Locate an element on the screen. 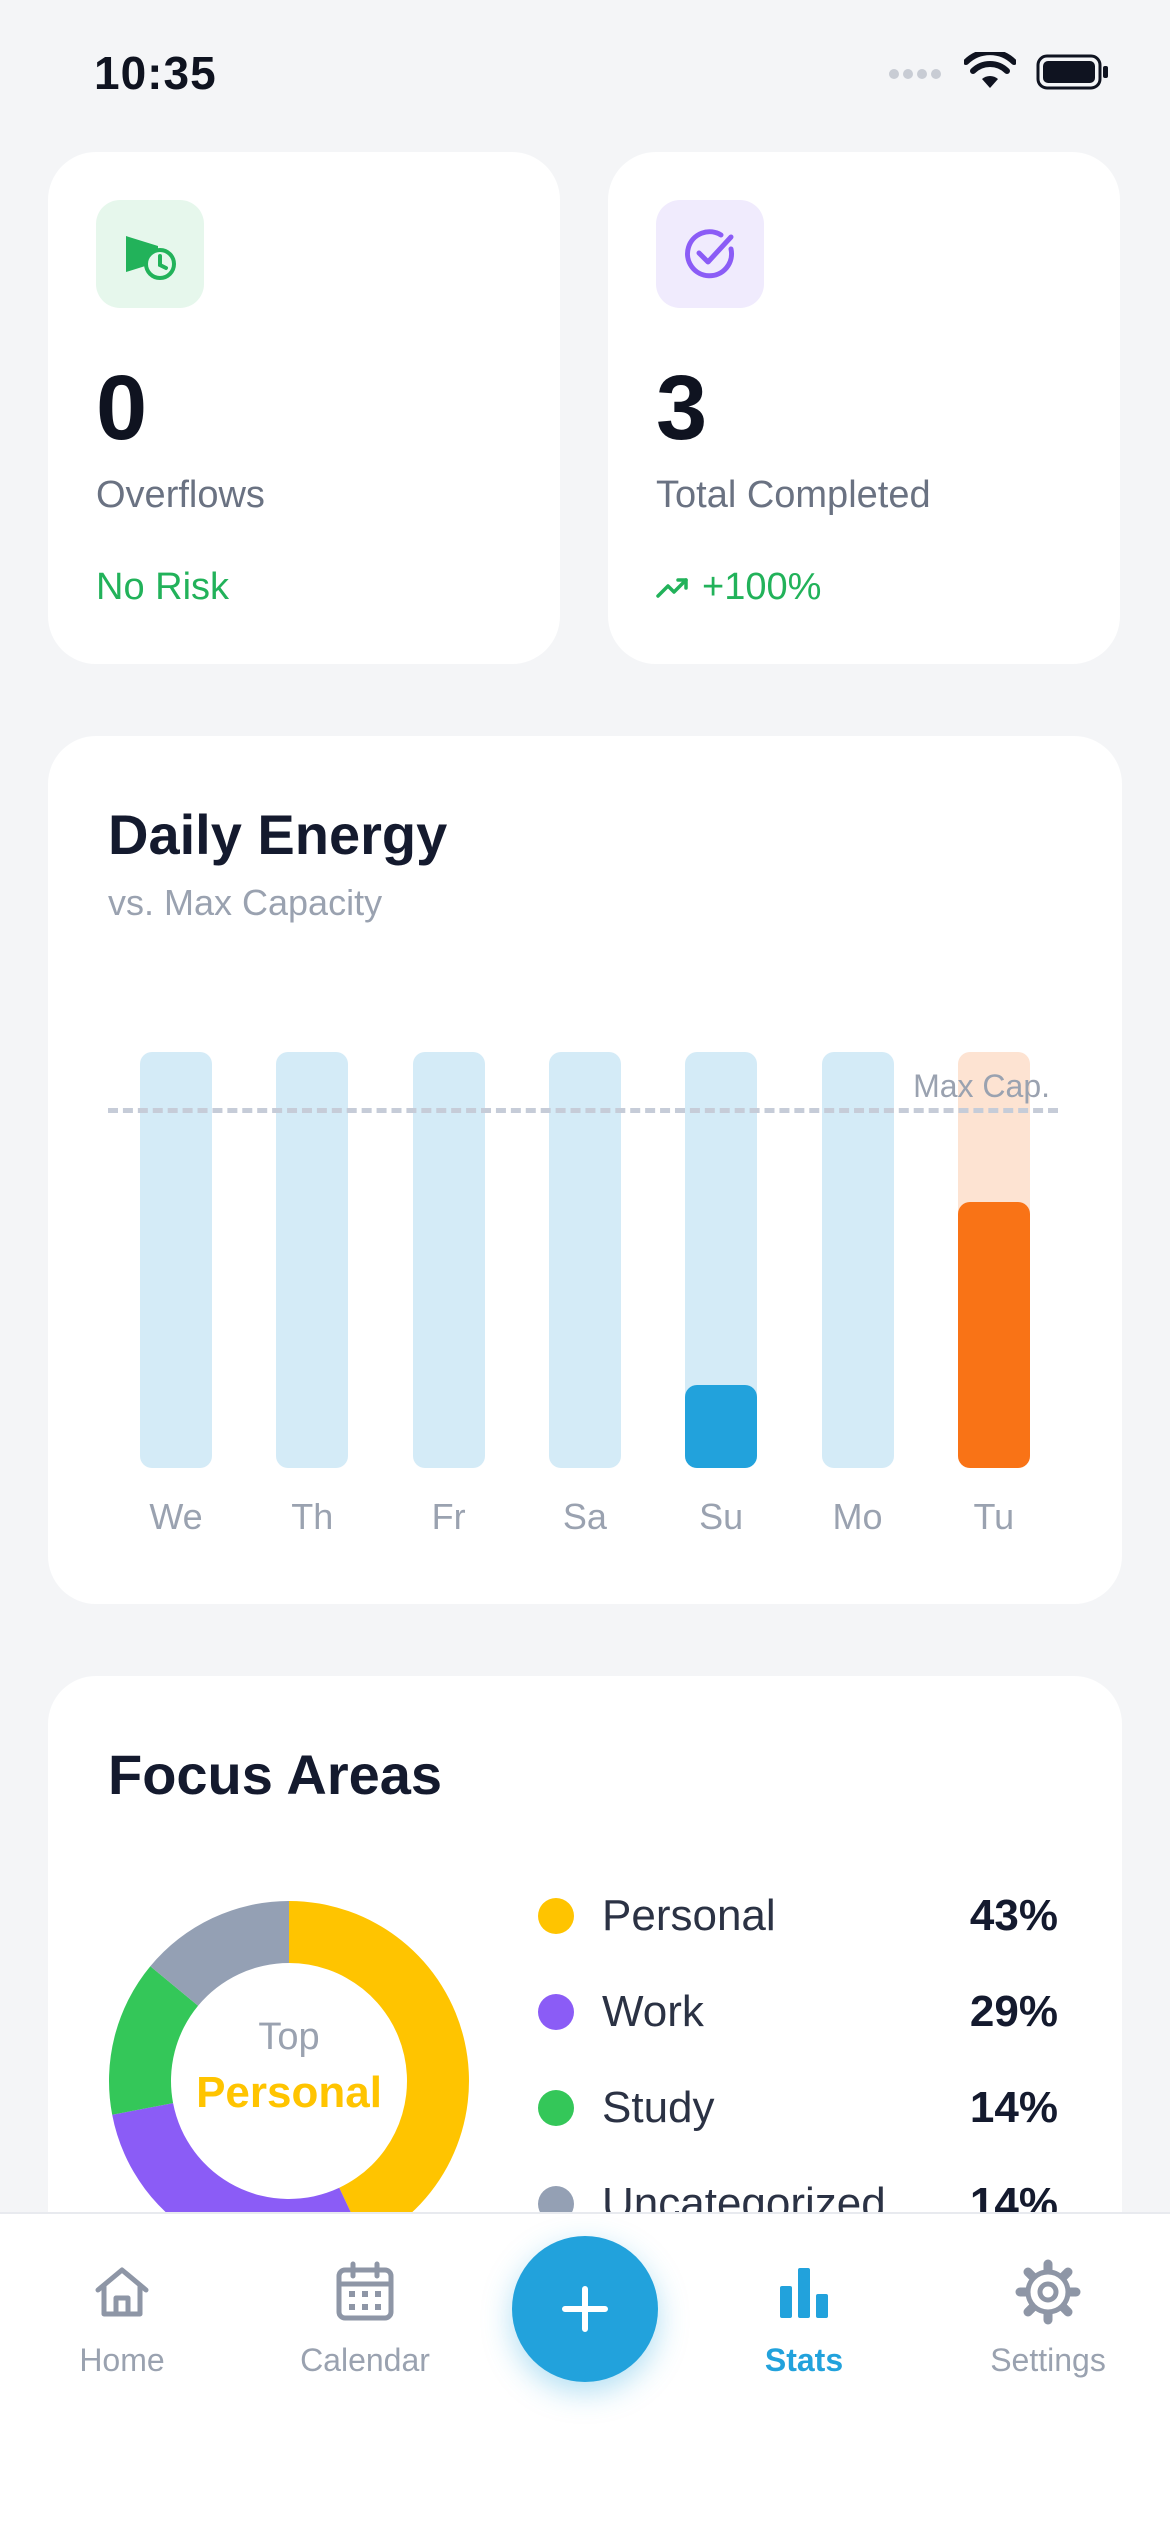 The height and width of the screenshot is (2534, 1170). overflows-label: Overflows is located at coordinates (180, 495).